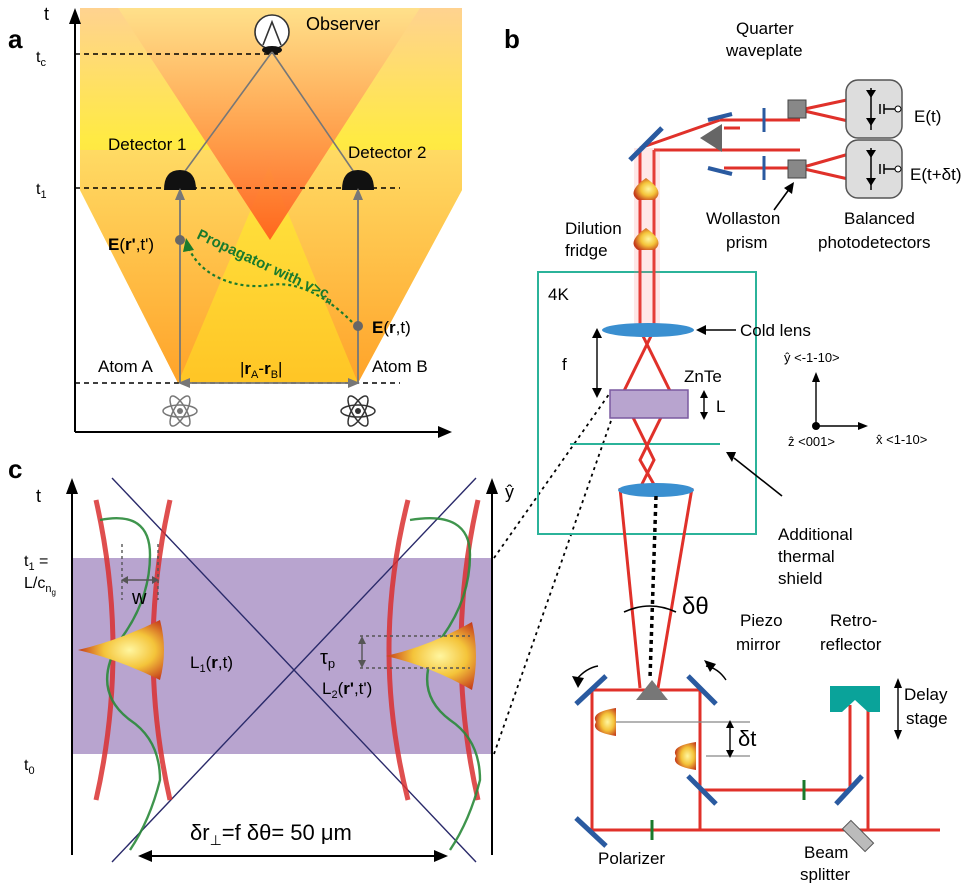 The width and height of the screenshot is (974, 883). I want to click on separation-arrow-left, so click(184, 383).